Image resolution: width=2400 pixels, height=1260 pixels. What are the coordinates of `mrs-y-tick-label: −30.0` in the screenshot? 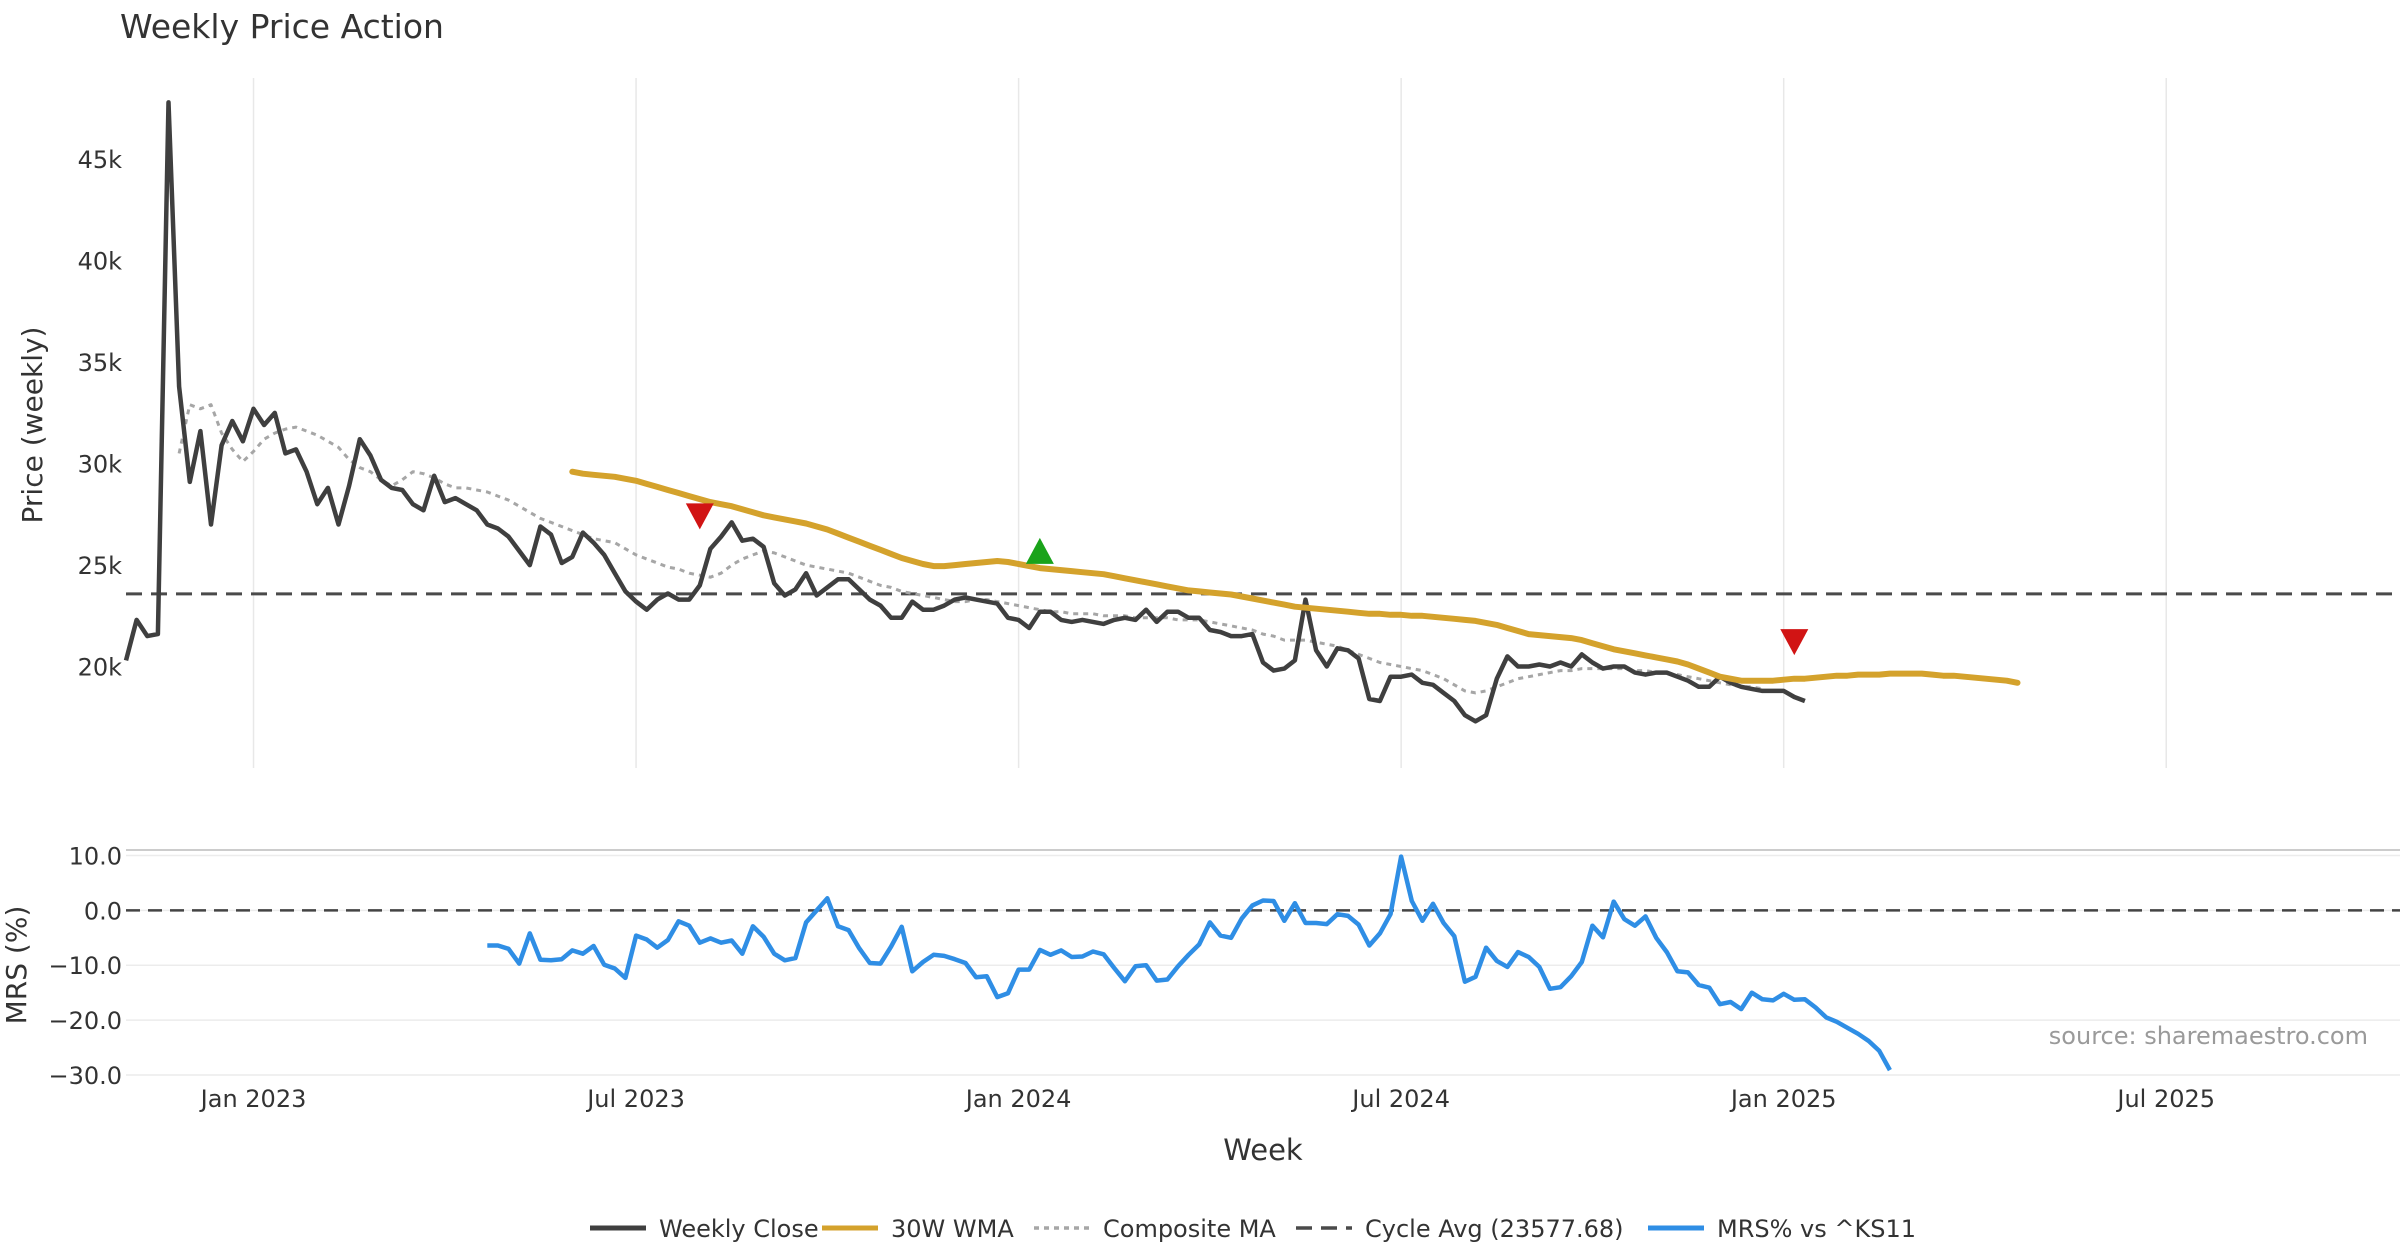 It's located at (85, 1076).